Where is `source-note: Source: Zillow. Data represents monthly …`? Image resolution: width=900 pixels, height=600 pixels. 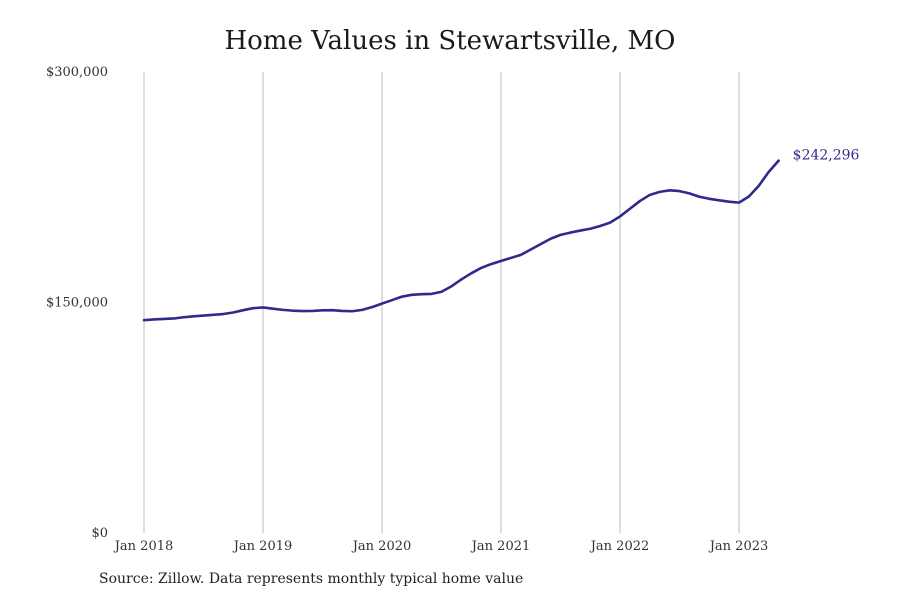
source-note: Source: Zillow. Data represents monthly … is located at coordinates (311, 579).